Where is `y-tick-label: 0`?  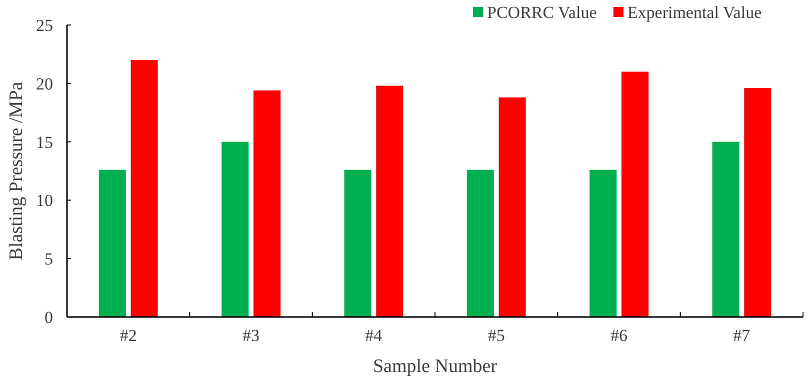 y-tick-label: 0 is located at coordinates (48, 317).